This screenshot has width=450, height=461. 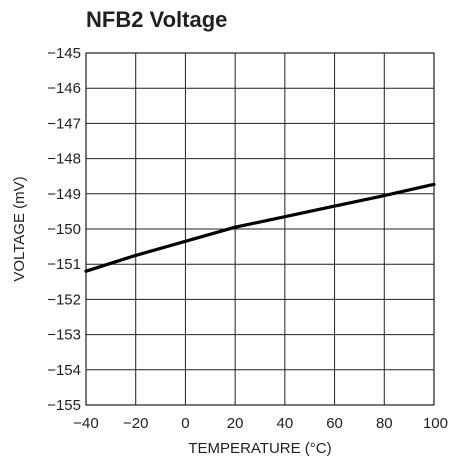 What do you see at coordinates (64, 194) in the screenshot?
I see `y-tick-label: −149` at bounding box center [64, 194].